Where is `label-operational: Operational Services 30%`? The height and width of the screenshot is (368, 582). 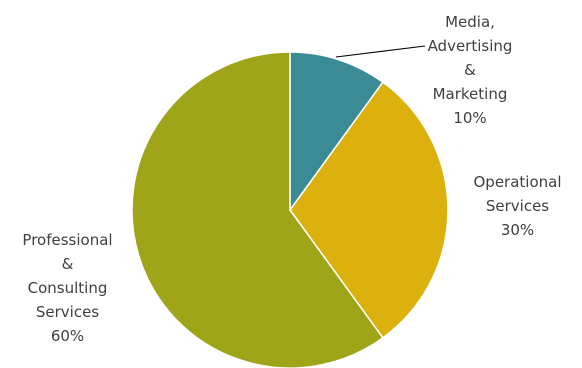 label-operational: Operational Services 30% is located at coordinates (517, 206).